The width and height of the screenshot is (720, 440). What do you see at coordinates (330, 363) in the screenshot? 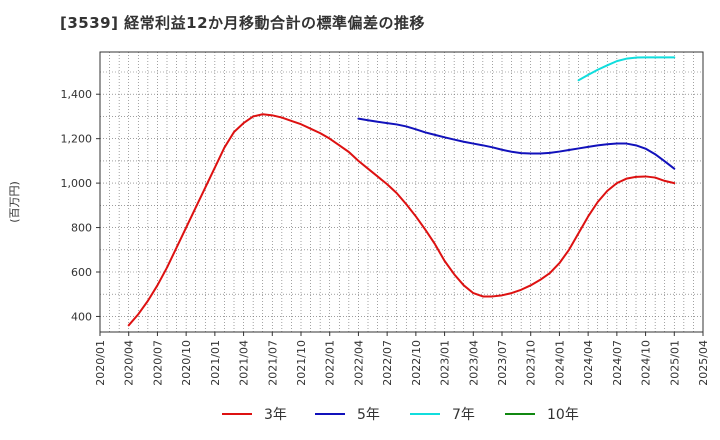
I see `x-tick-label: 2022/01` at bounding box center [330, 363].